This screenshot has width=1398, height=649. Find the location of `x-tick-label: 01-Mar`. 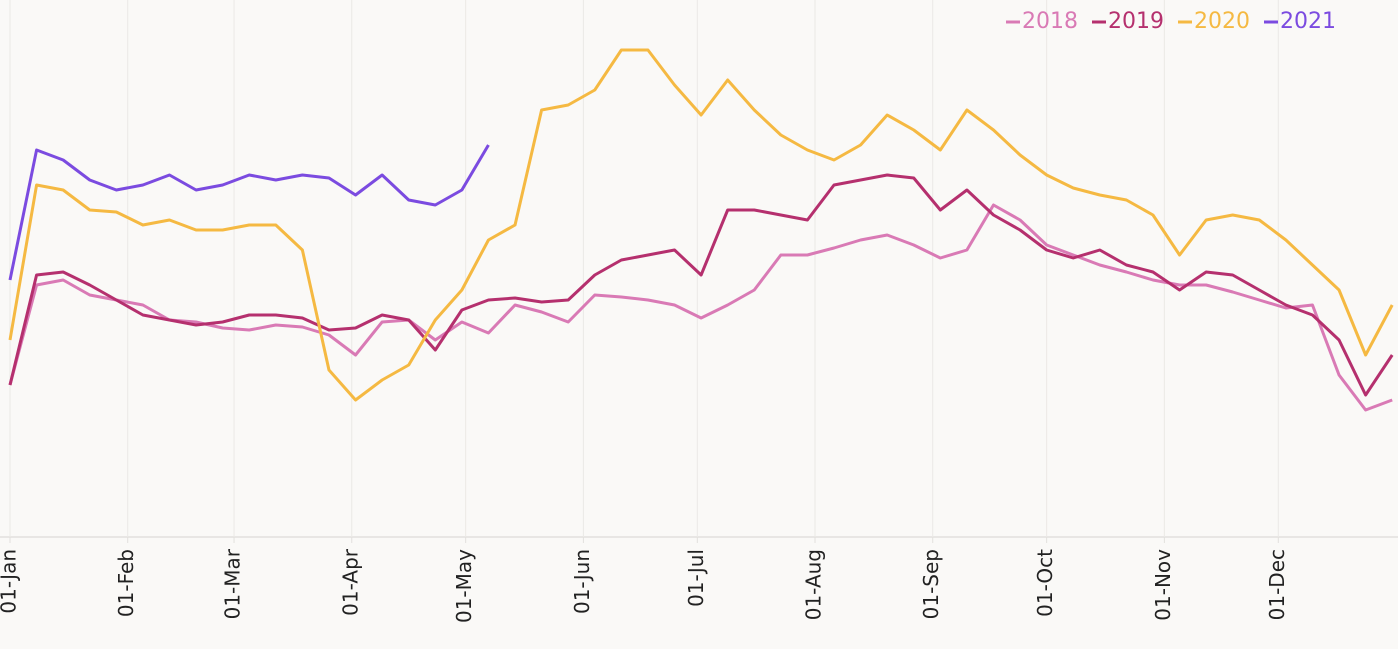

x-tick-label: 01-Mar is located at coordinates (233, 583).